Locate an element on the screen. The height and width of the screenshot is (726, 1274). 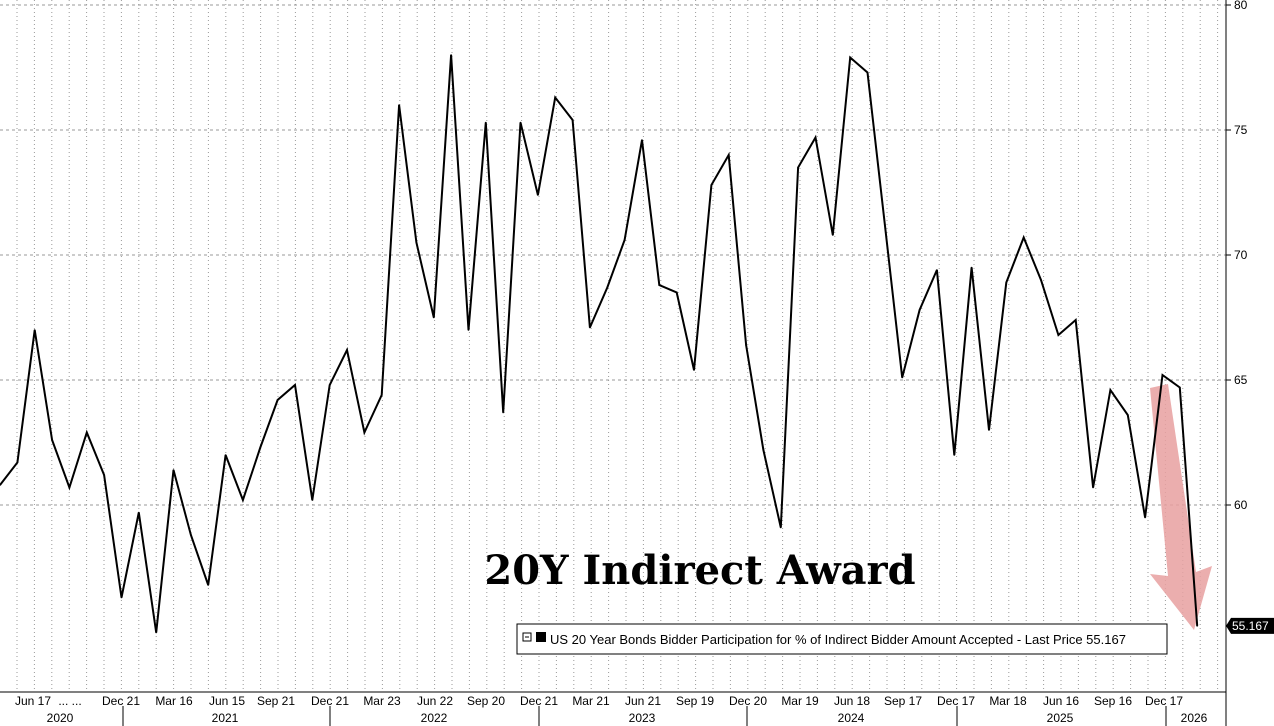
year-label: 2021 is located at coordinates (225, 718).